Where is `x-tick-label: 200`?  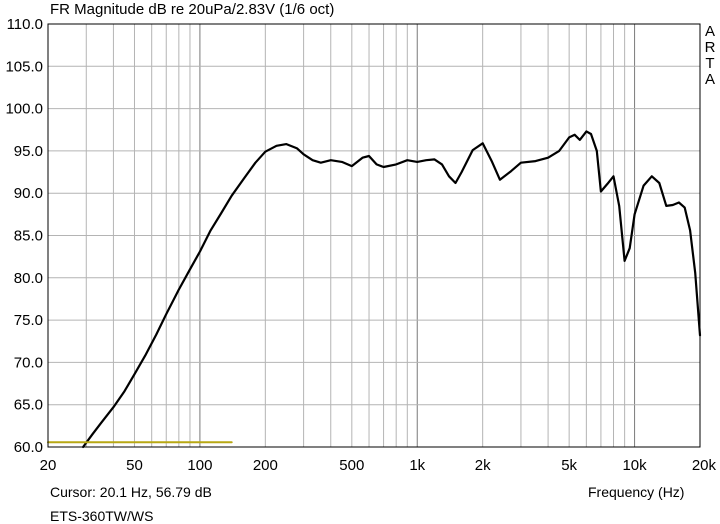 x-tick-label: 200 is located at coordinates (265, 465).